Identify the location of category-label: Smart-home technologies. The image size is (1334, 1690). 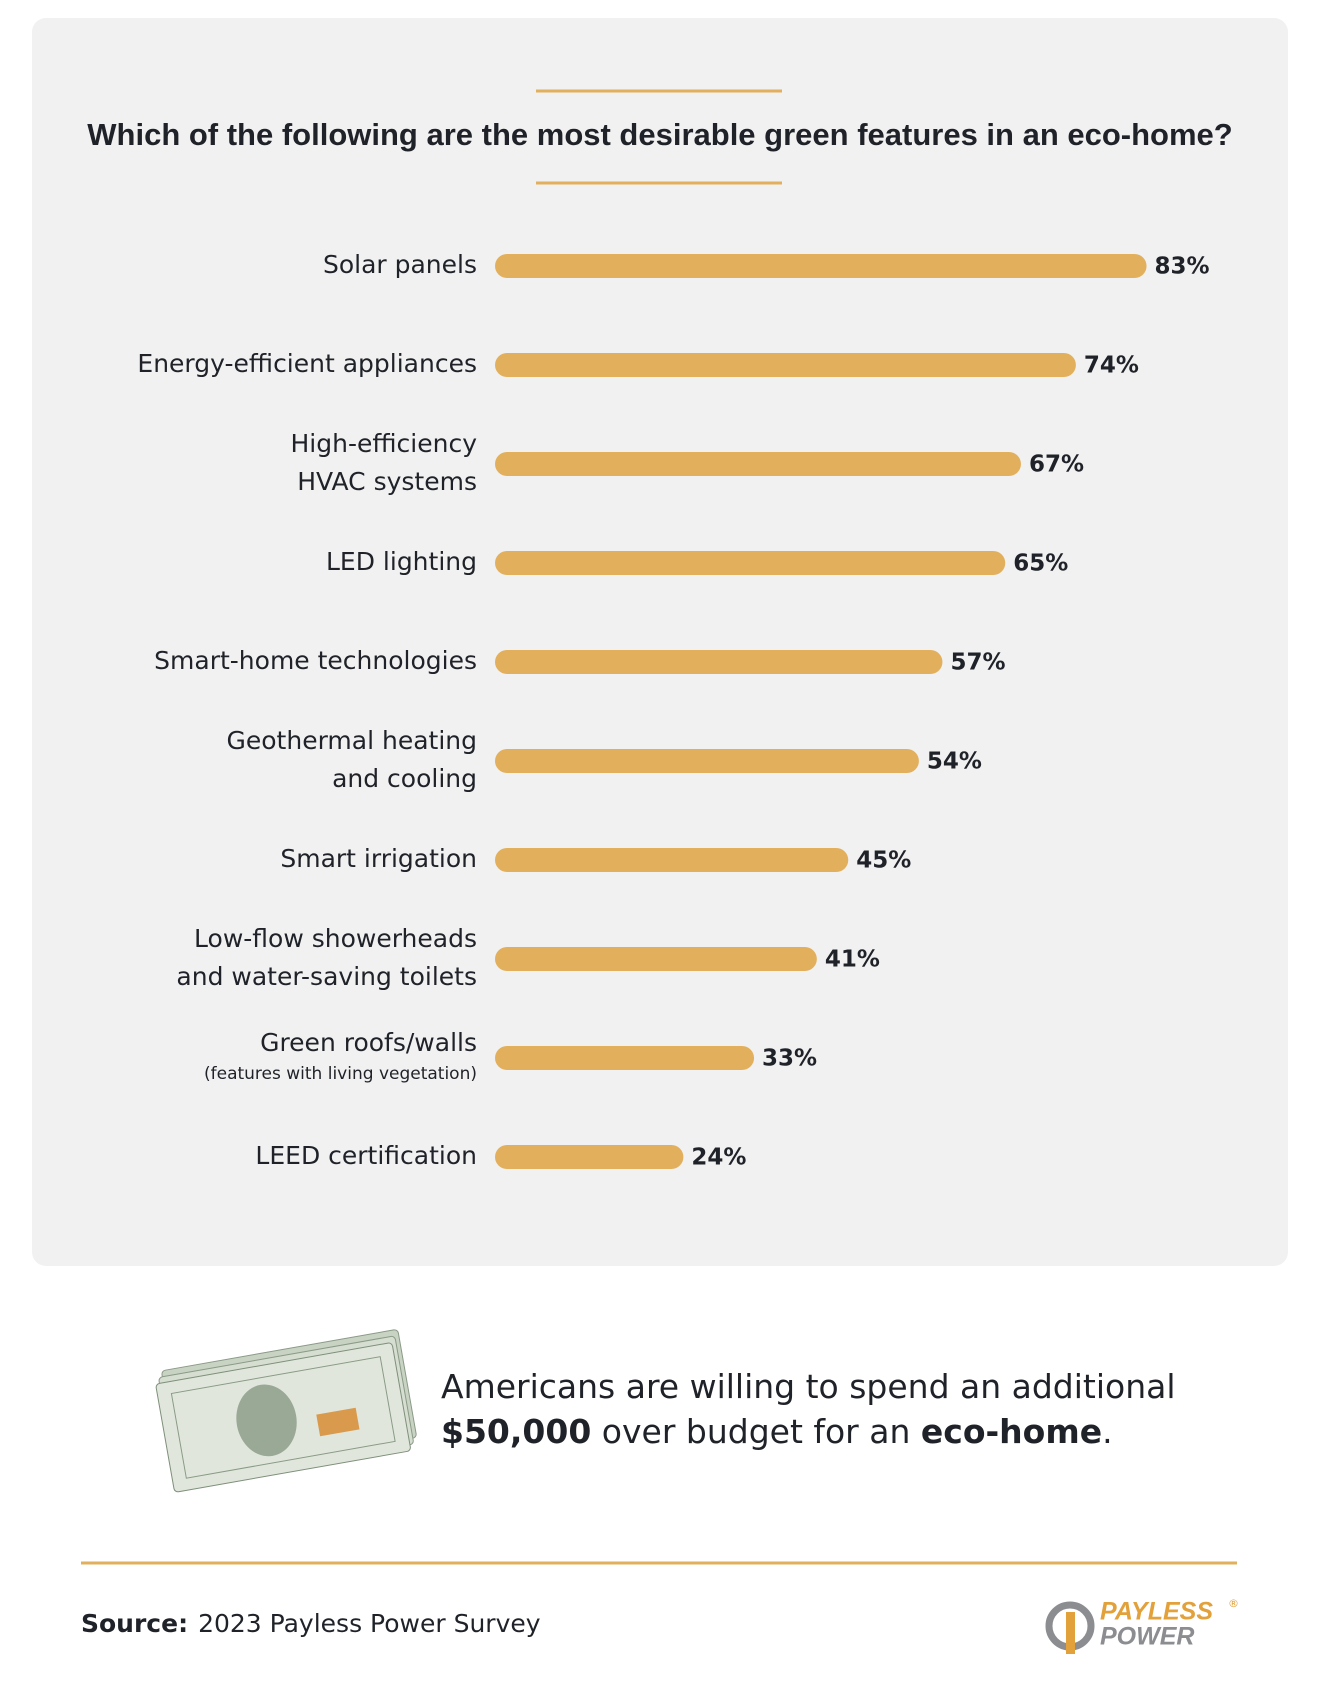
(315, 660).